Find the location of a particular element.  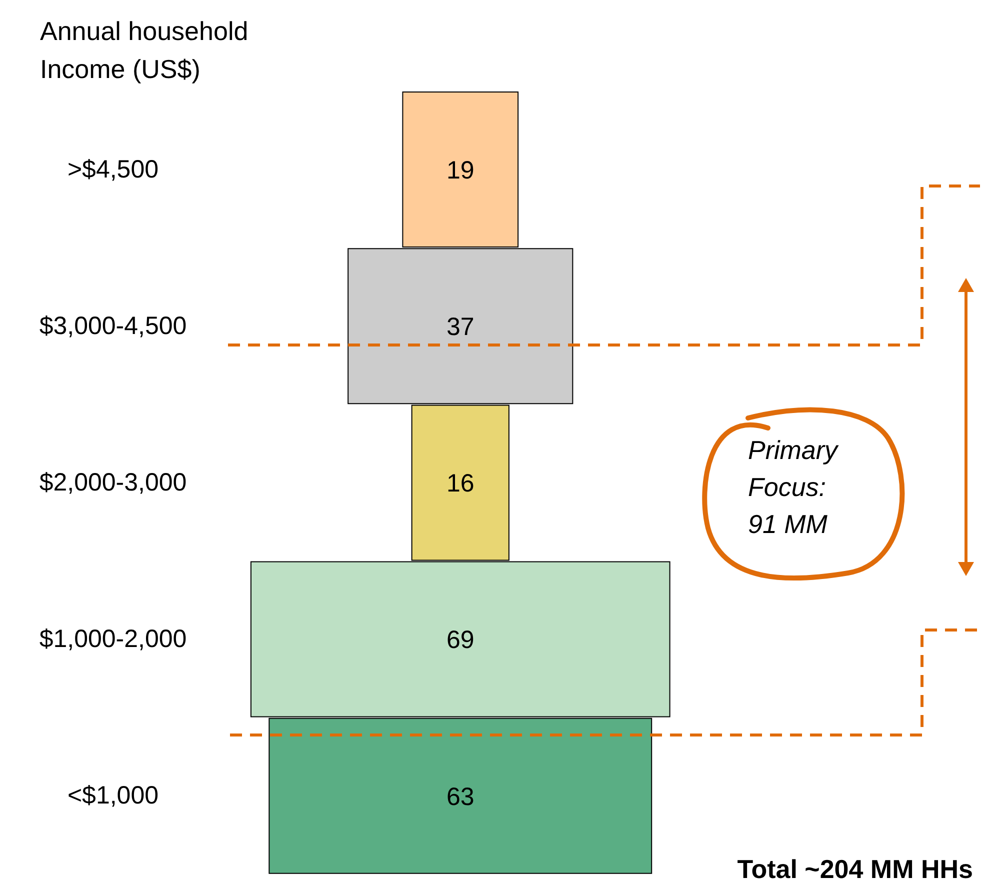

category-label: $1,000-2,000 is located at coordinates (113, 639).